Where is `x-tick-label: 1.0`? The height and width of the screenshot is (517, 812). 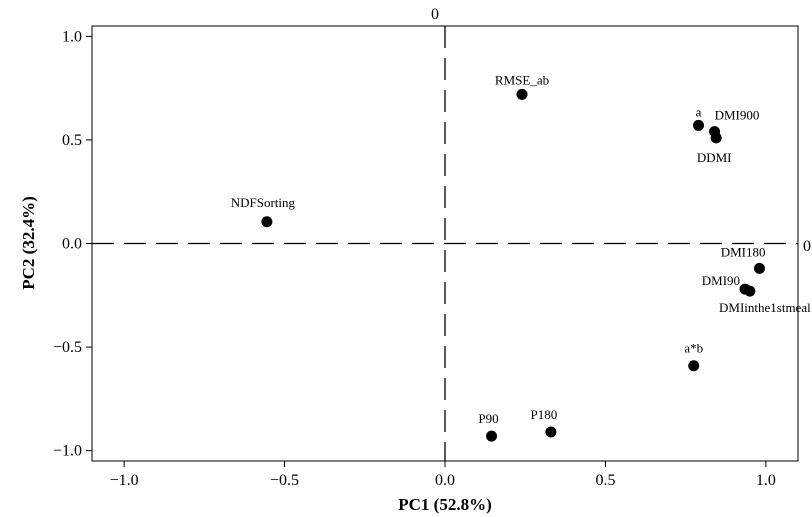 x-tick-label: 1.0 is located at coordinates (766, 480).